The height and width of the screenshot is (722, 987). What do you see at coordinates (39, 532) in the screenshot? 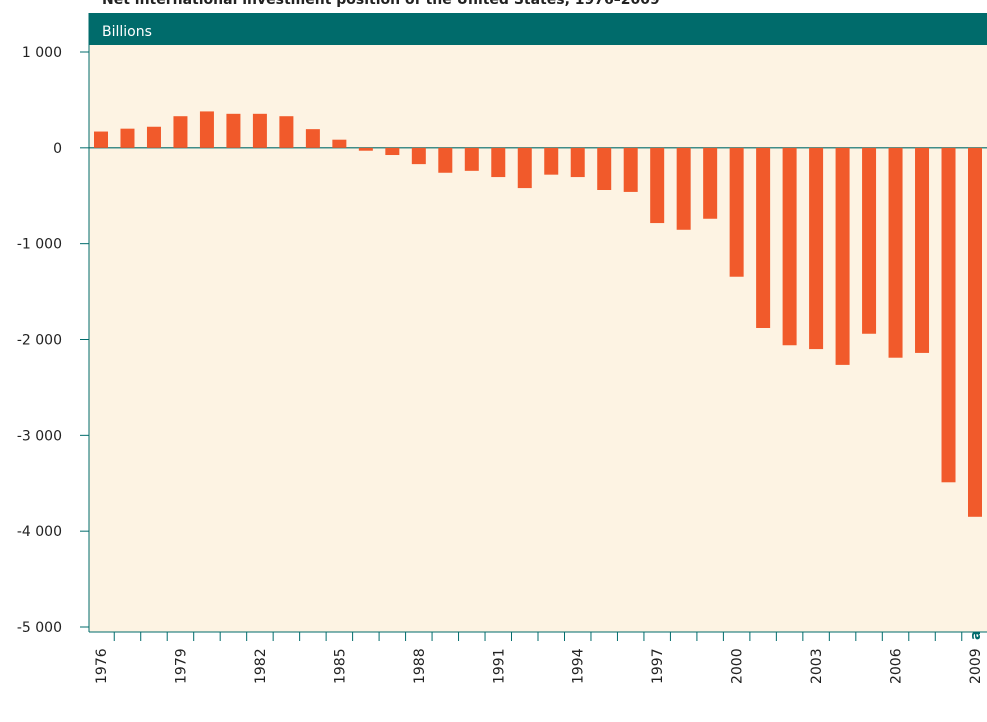
I see `y-tick-label: -4 000` at bounding box center [39, 532].